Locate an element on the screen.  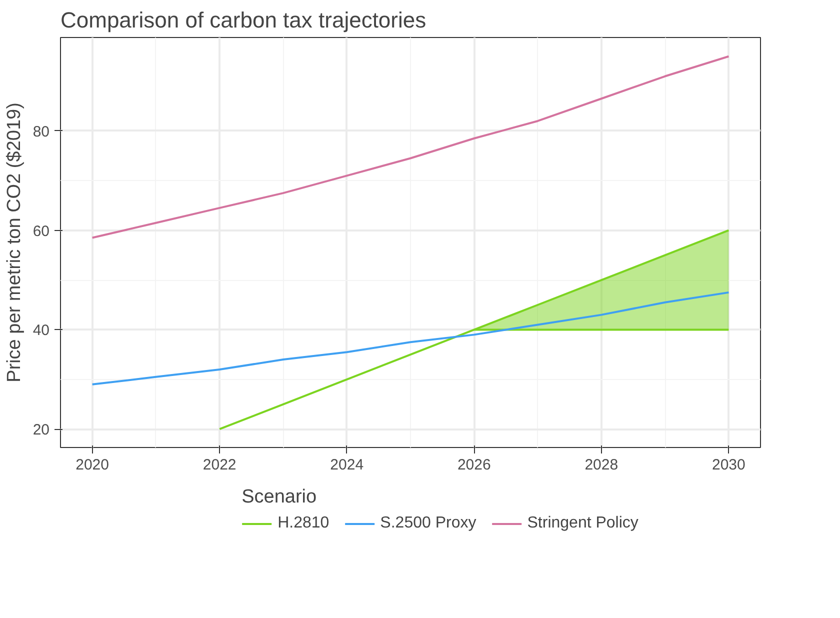
y-tick-label: 80 is located at coordinates (41, 131).